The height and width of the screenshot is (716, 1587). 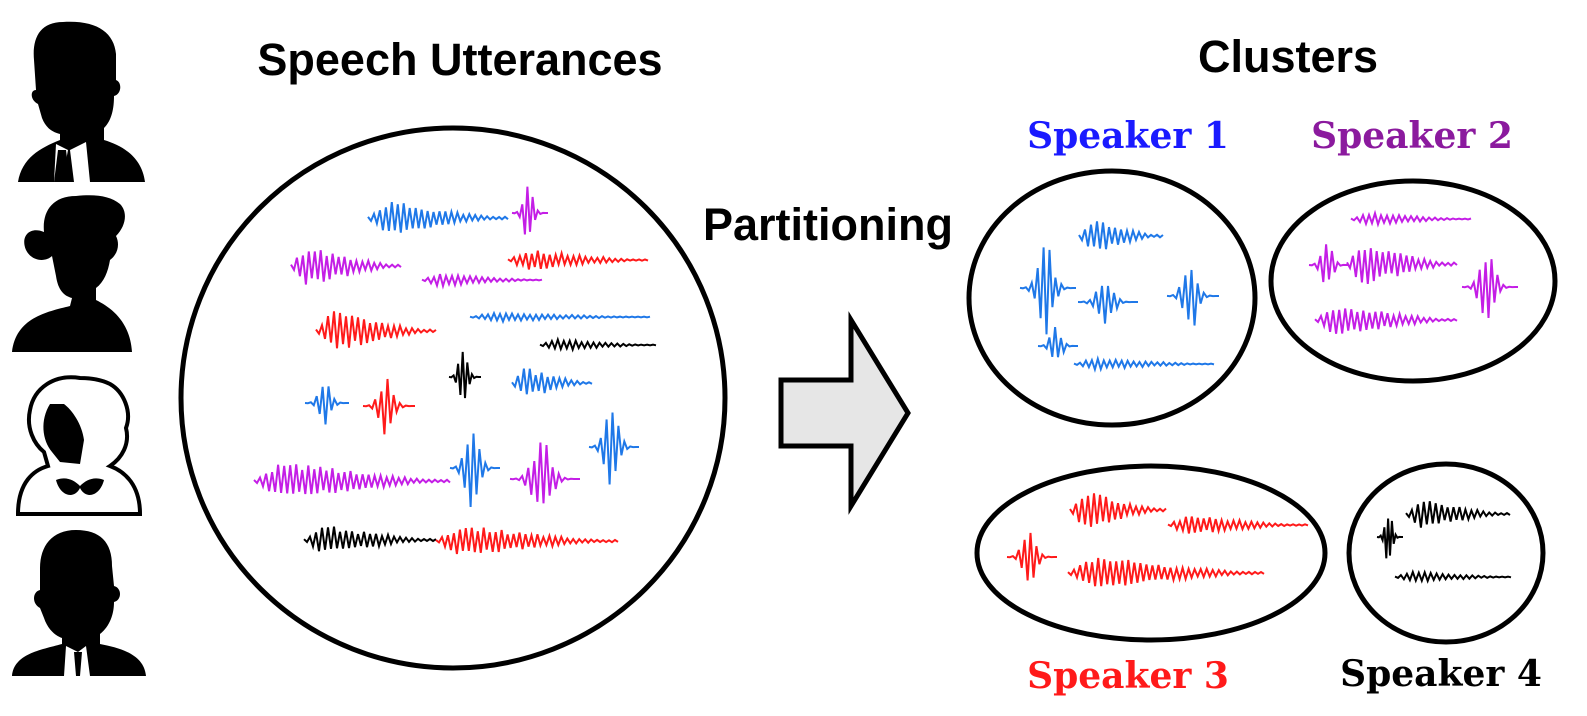 What do you see at coordinates (1441, 674) in the screenshot?
I see `speaker-4-label: Speaker 4` at bounding box center [1441, 674].